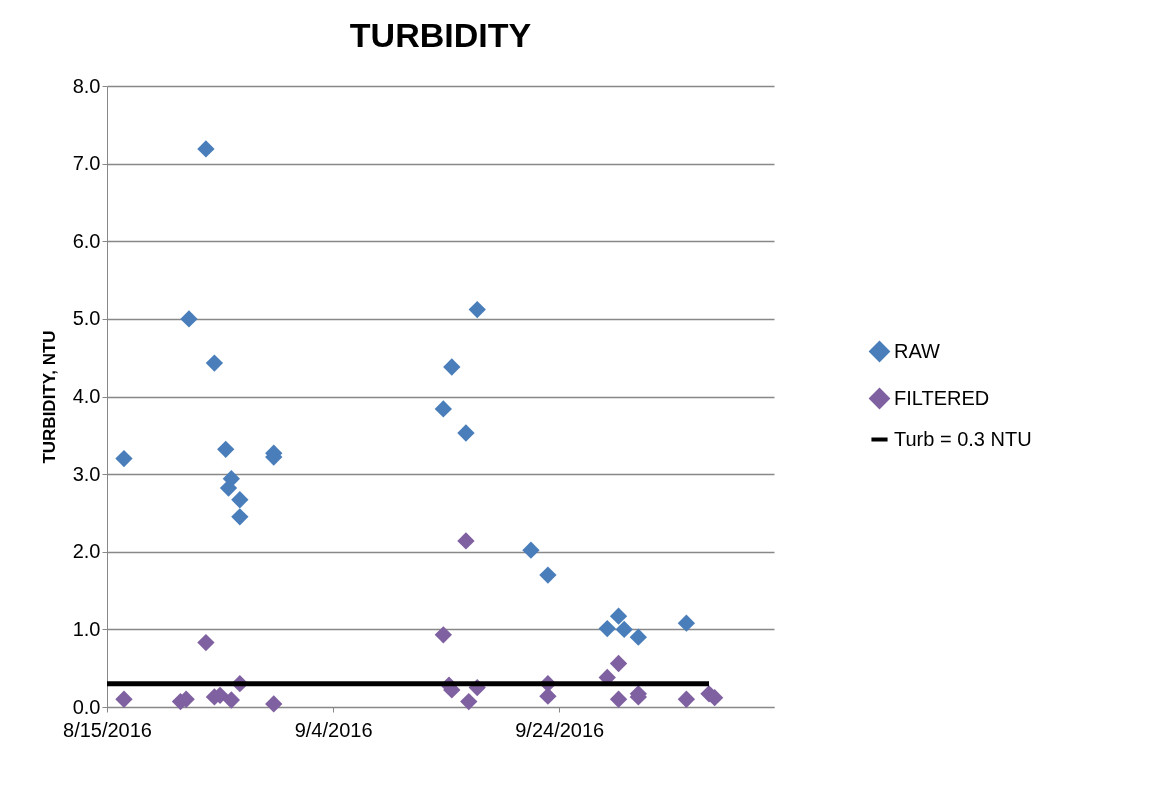 This screenshot has height=806, width=1153. Describe the element at coordinates (86, 163) in the screenshot. I see `y-tick-label: 7.0` at that location.